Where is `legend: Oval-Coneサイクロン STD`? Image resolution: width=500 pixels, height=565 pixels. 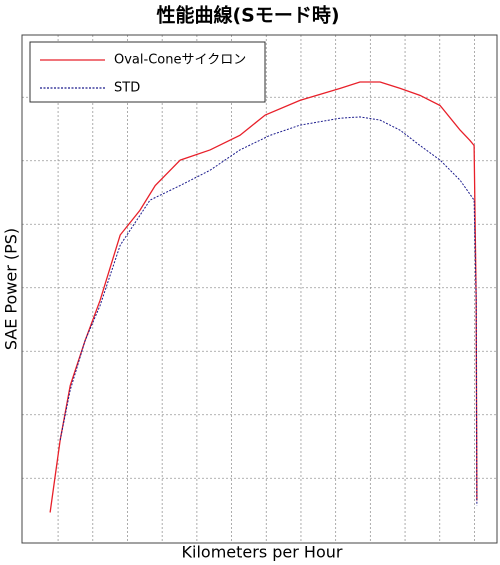
legend: Oval-Coneサイクロン STD is located at coordinates (147, 72).